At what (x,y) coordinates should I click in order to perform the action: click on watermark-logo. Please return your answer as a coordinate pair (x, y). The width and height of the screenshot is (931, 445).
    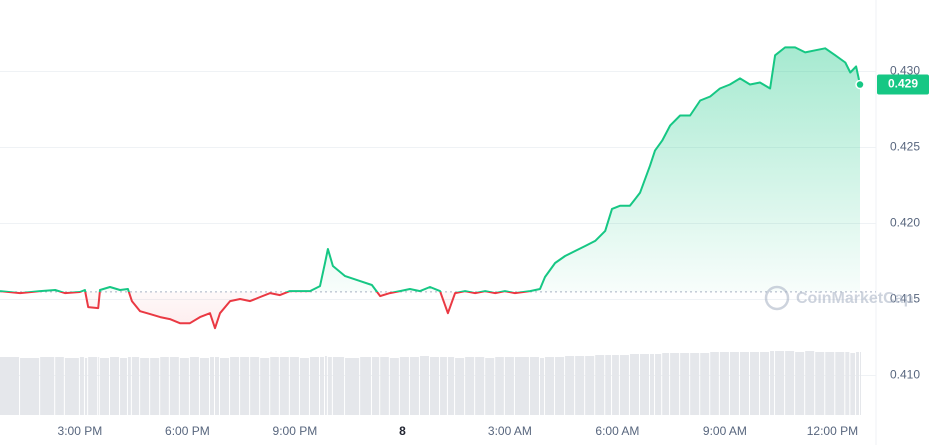
    Looking at the image, I should click on (777, 298).